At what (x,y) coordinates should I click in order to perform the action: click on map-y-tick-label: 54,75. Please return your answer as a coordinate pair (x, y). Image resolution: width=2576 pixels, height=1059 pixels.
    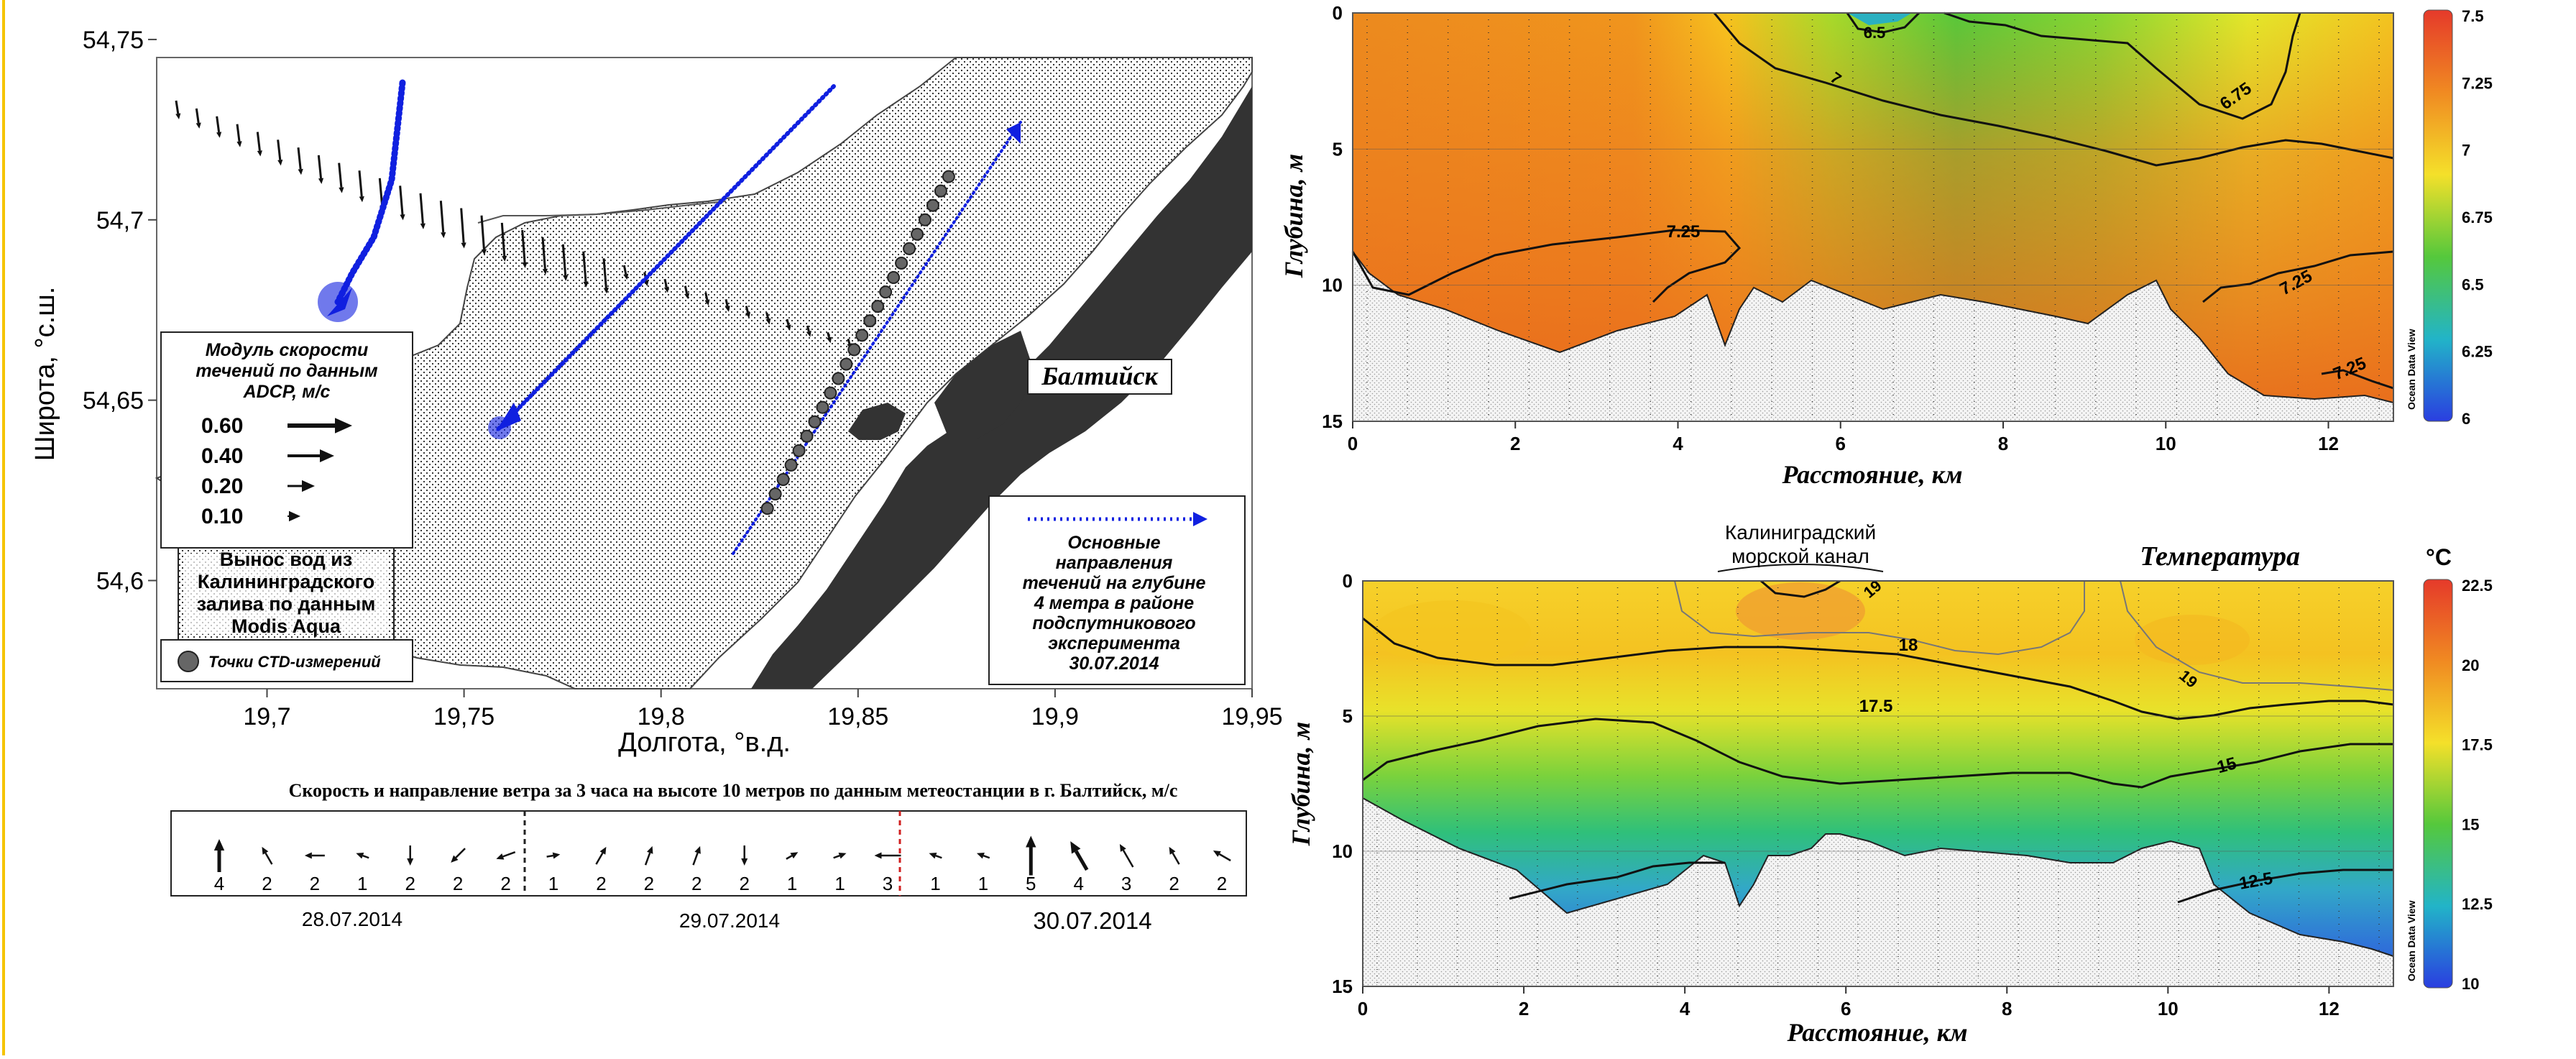
    Looking at the image, I should click on (113, 40).